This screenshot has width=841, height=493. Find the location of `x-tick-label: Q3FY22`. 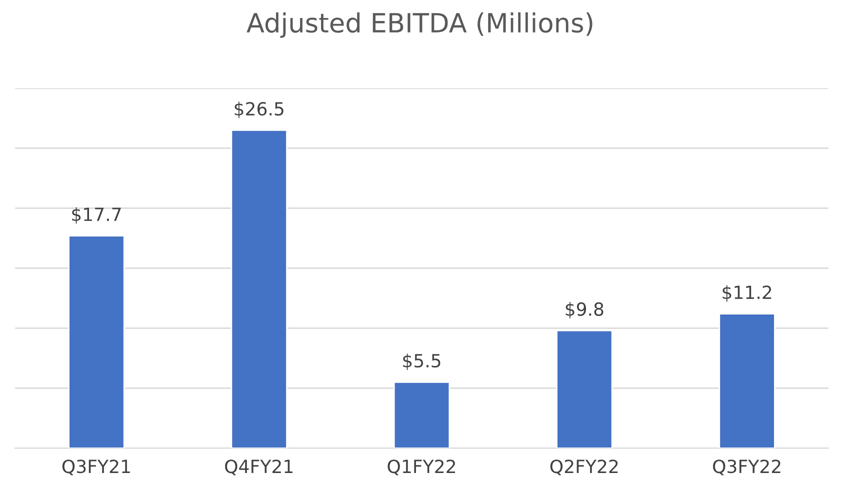

x-tick-label: Q3FY22 is located at coordinates (746, 468).